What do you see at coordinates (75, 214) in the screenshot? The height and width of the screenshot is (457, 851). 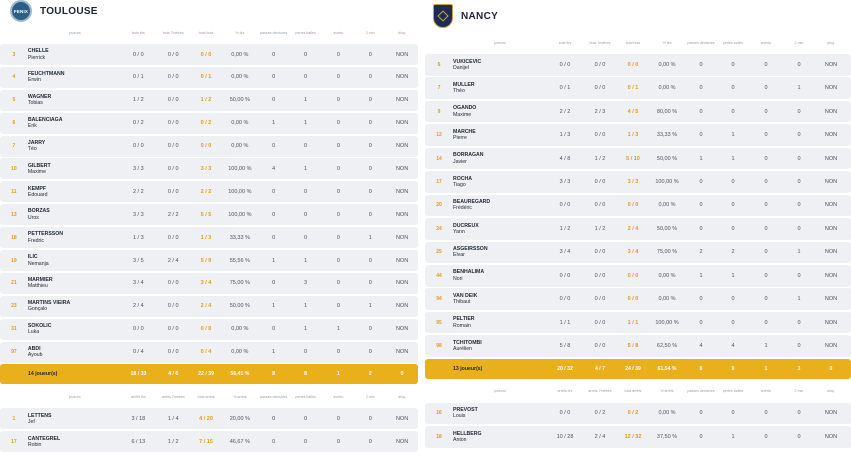 I see `player-name: BORZAS Uros` at bounding box center [75, 214].